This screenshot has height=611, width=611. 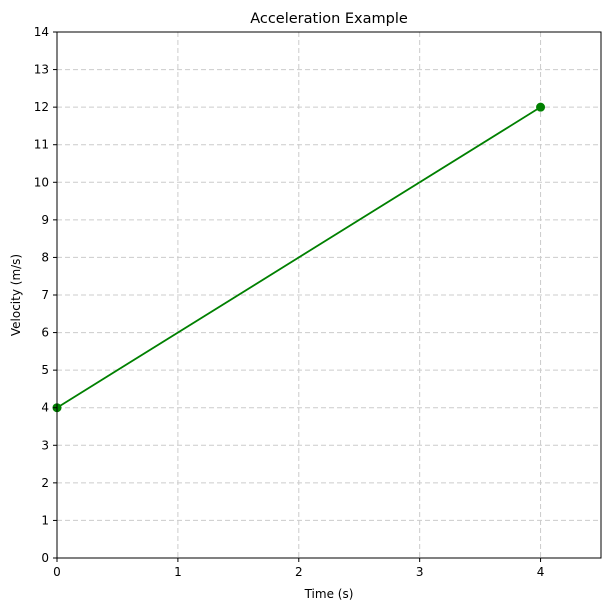 I want to click on y-tick-label: 11, so click(x=41, y=145).